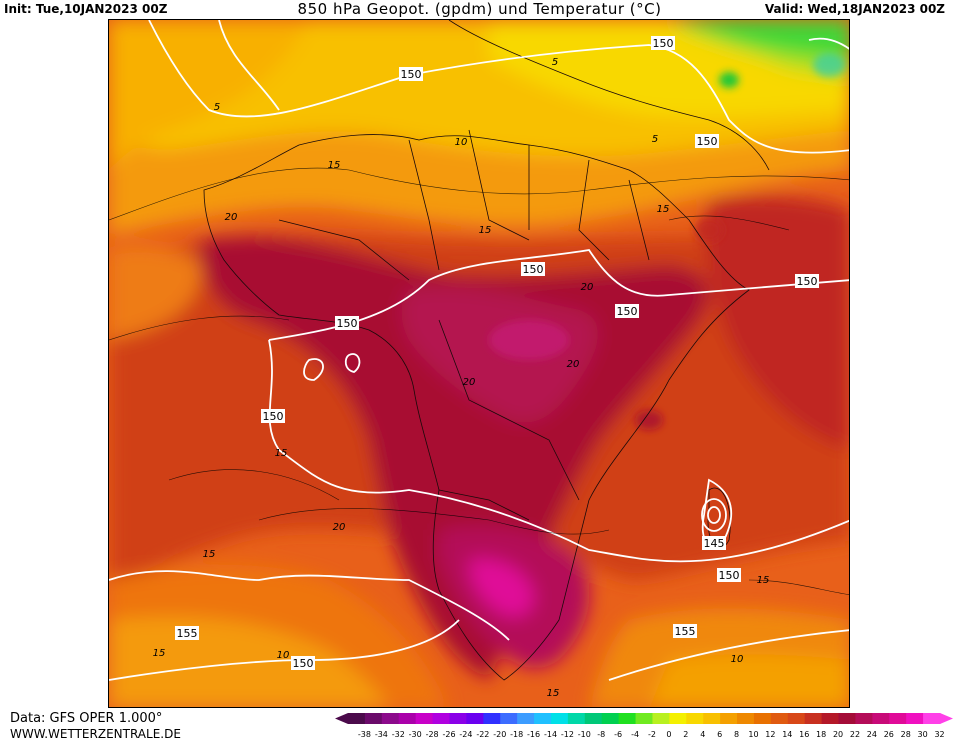 The height and width of the screenshot is (741, 959). What do you see at coordinates (432, 734) in the screenshot?
I see `legend-tick-label: -28` at bounding box center [432, 734].